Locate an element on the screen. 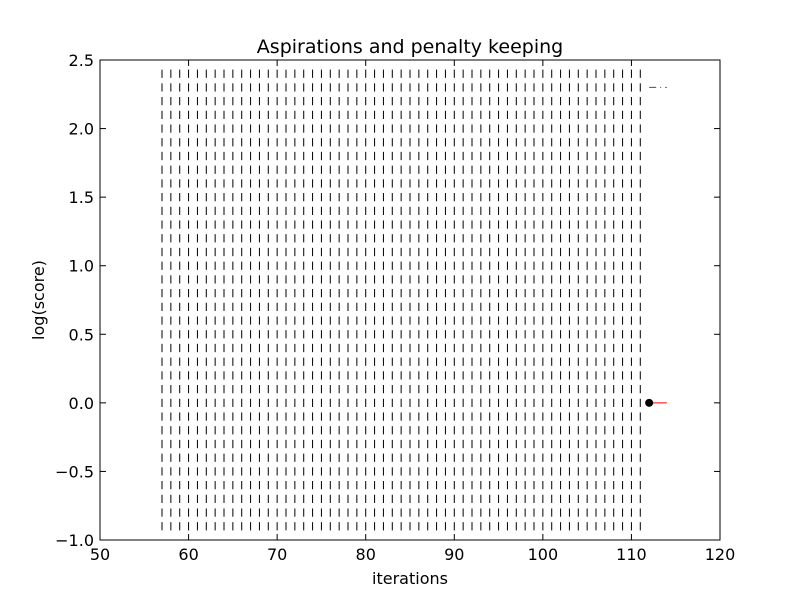 The height and width of the screenshot is (600, 800). y-tick-label: 1.0 is located at coordinates (81, 266).